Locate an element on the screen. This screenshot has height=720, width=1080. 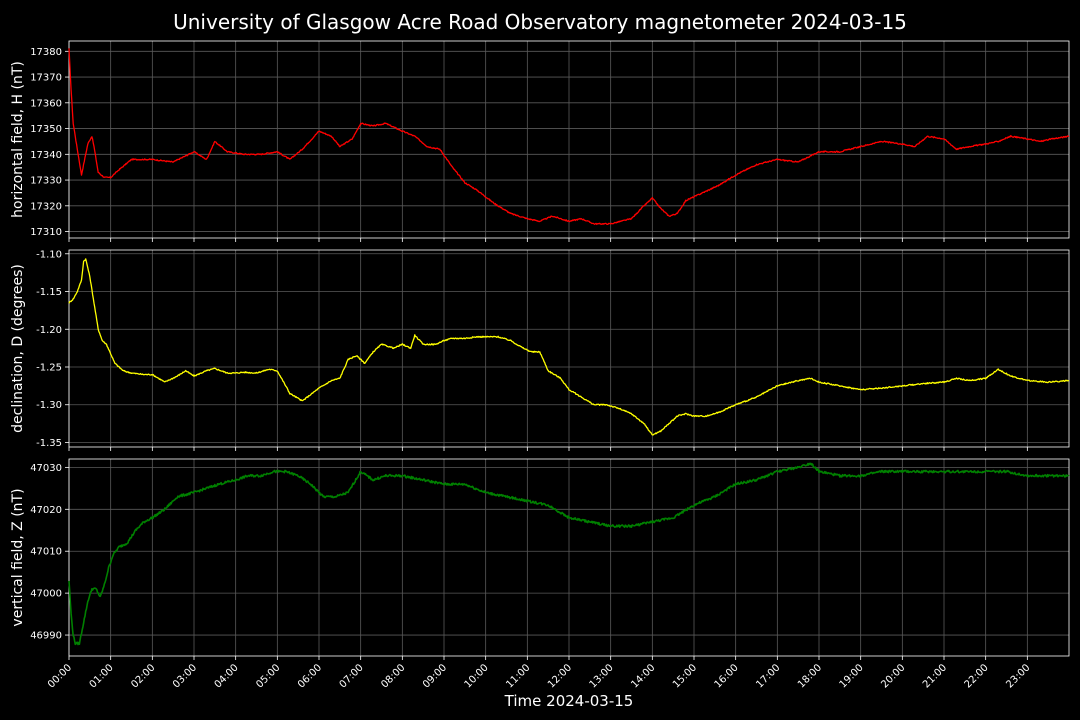
x-tick-label: 10:00 is located at coordinates (477, 676).